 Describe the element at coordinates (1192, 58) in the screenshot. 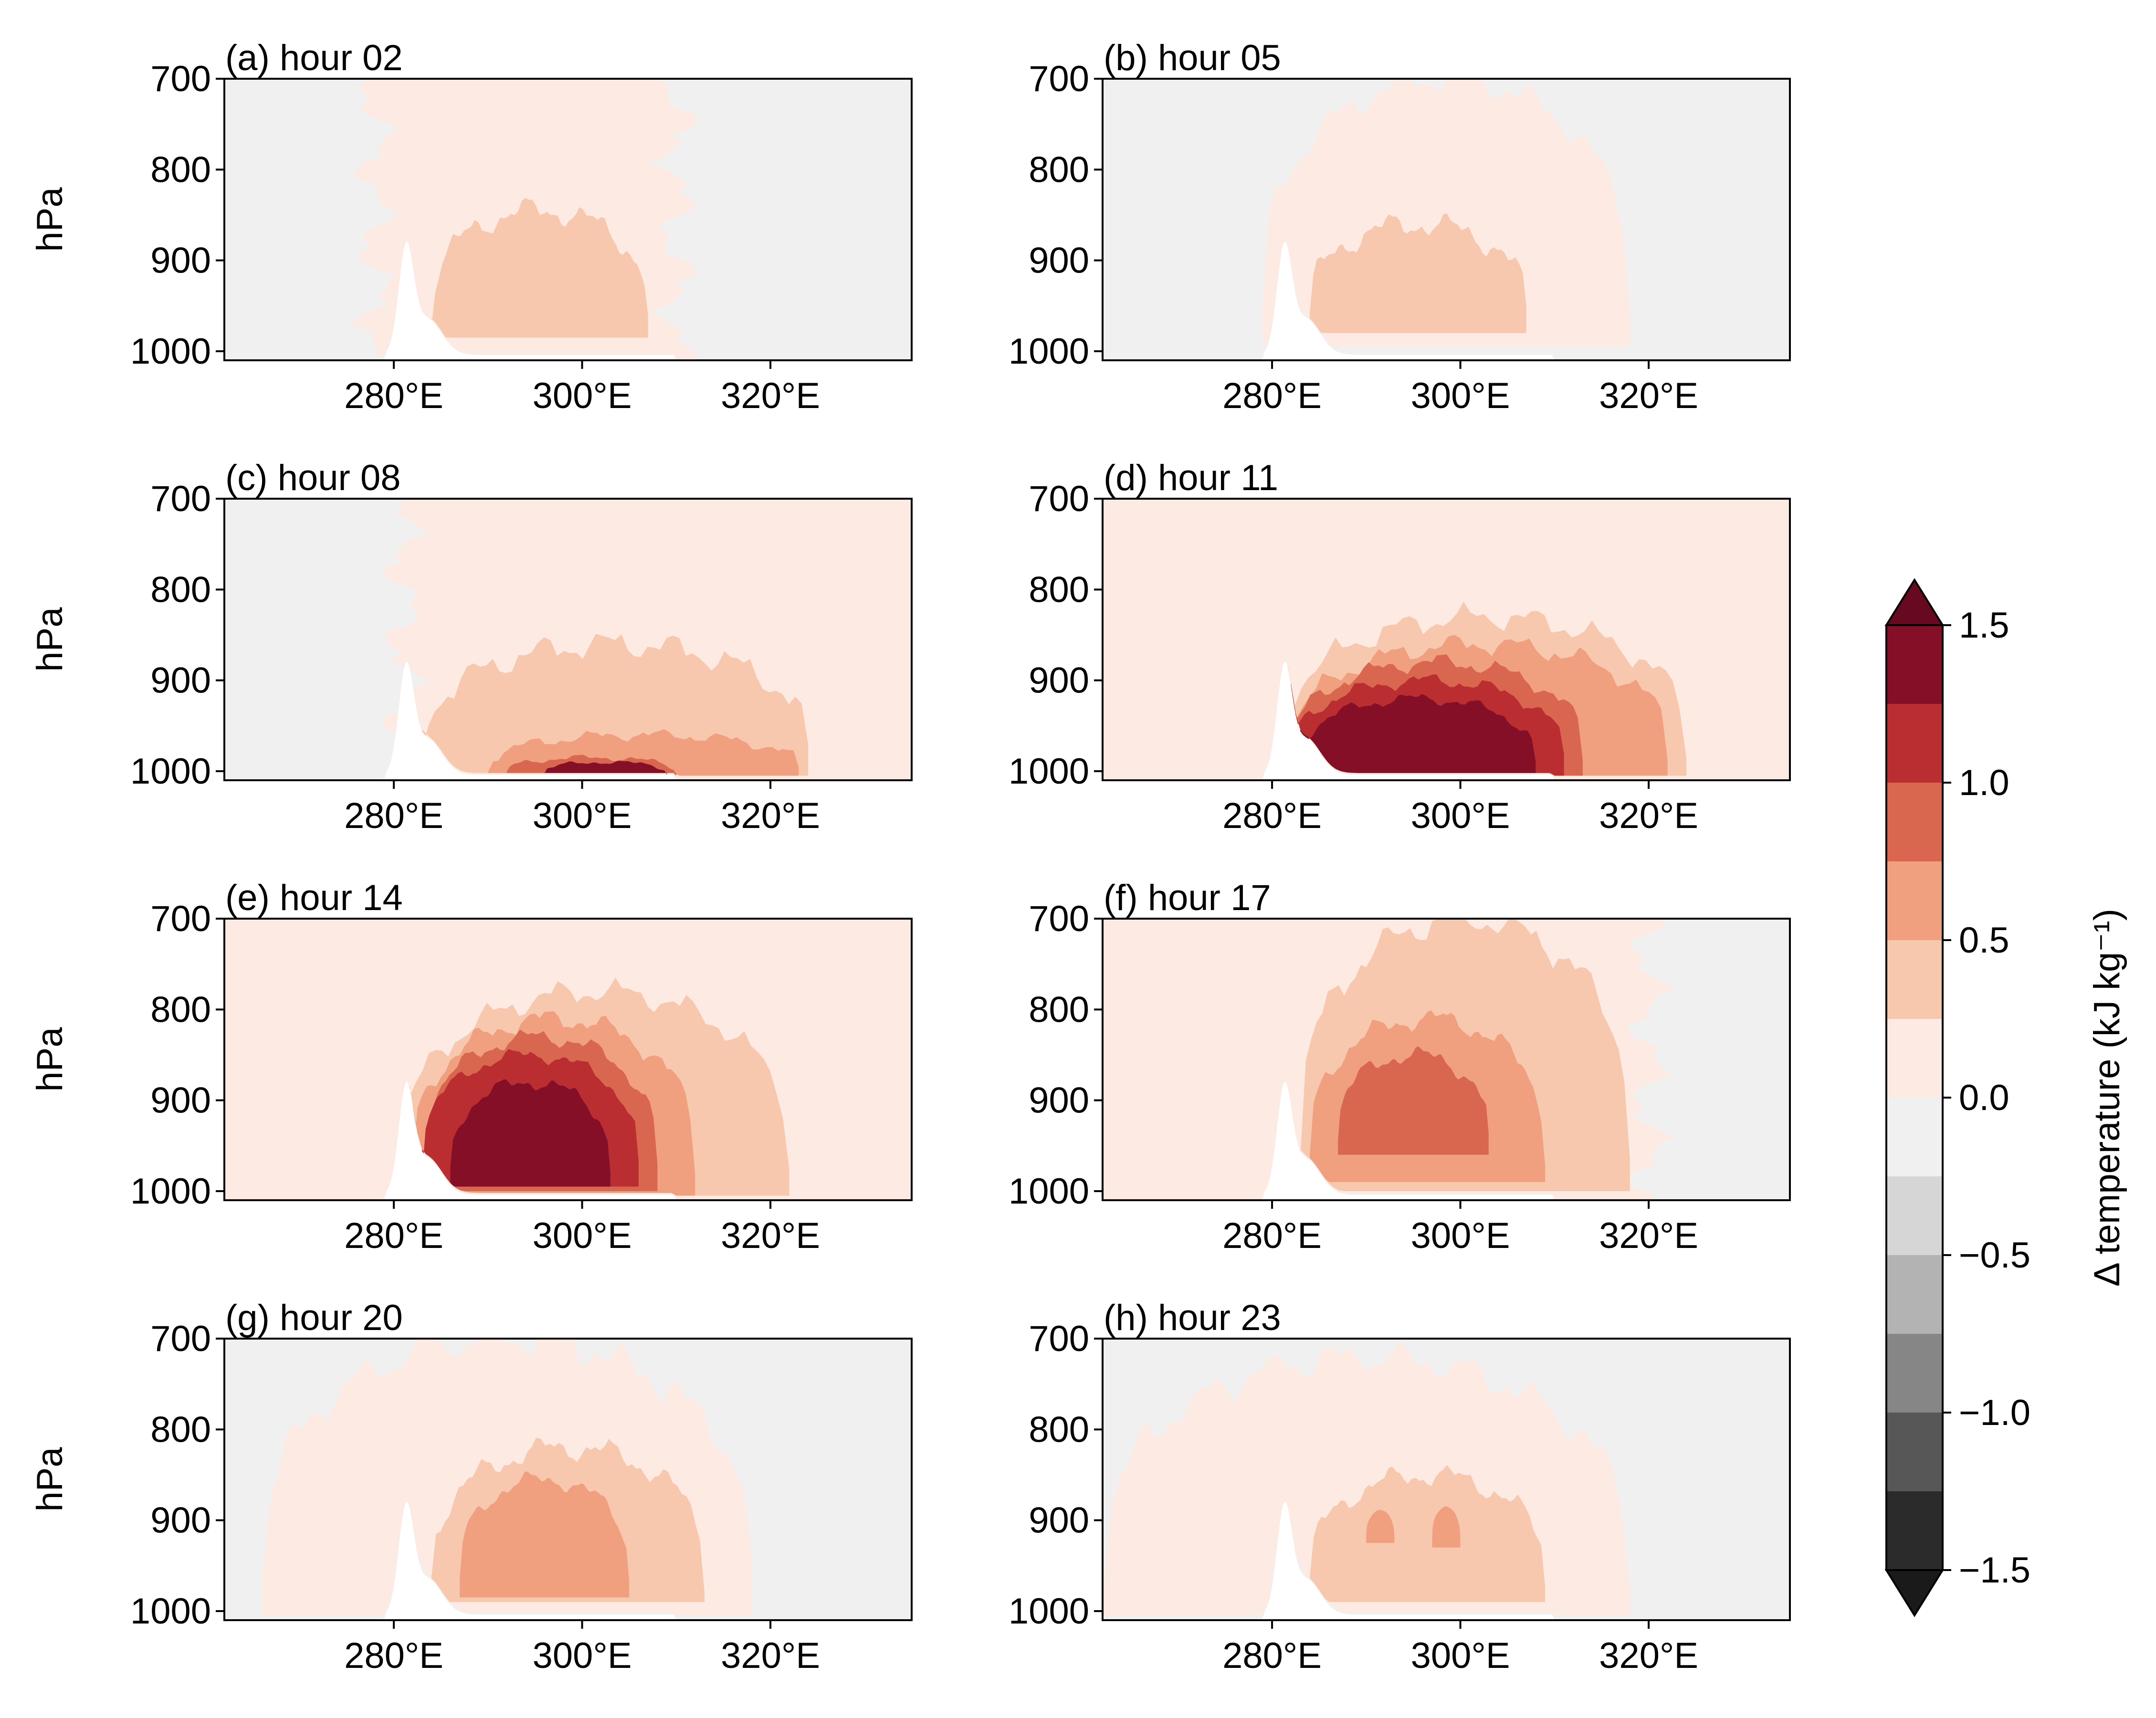

I see `panel-title: (b) hour 05` at that location.